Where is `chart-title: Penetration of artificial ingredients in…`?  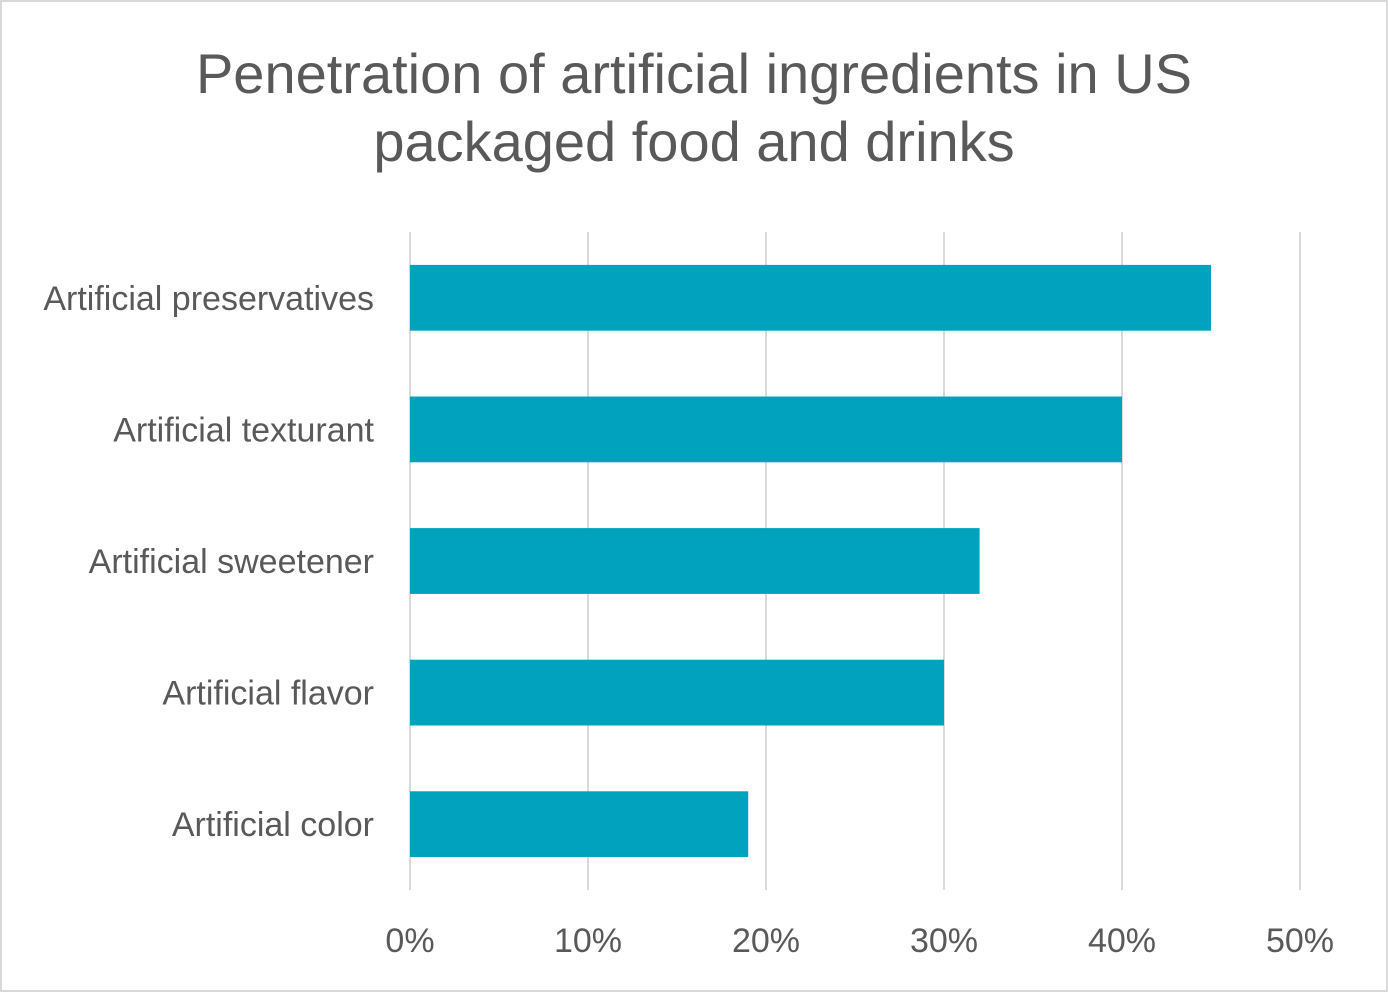
chart-title: Penetration of artificial ingredients in… is located at coordinates (694, 108).